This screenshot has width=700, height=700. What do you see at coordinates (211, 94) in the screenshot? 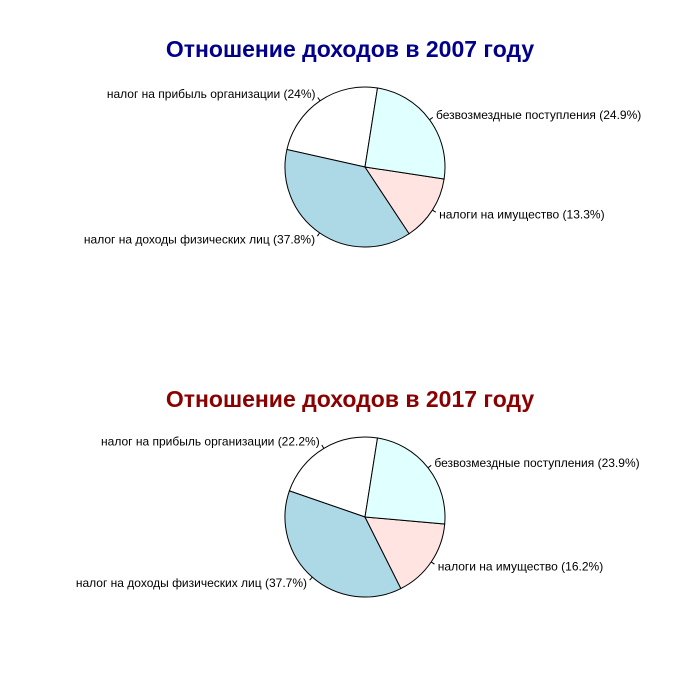
I see `pie-slice-label: налог на прибыль организации (24%)` at bounding box center [211, 94].